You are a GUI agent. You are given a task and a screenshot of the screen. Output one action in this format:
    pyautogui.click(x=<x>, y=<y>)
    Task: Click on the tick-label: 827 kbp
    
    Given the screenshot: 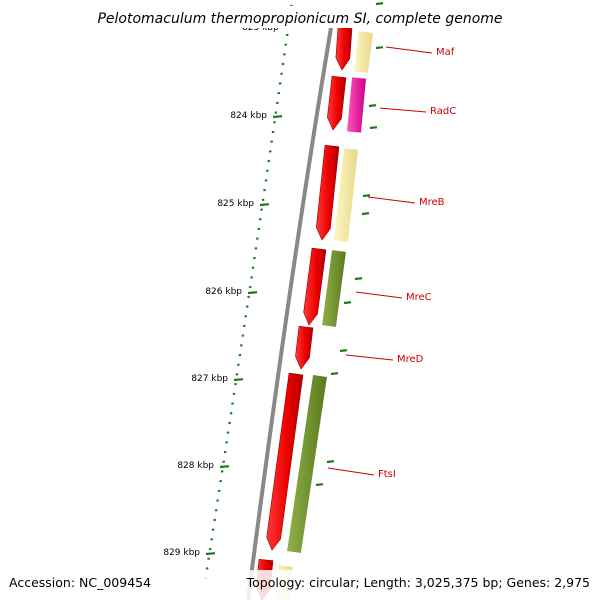 What is the action you would take?
    pyautogui.click(x=209, y=379)
    